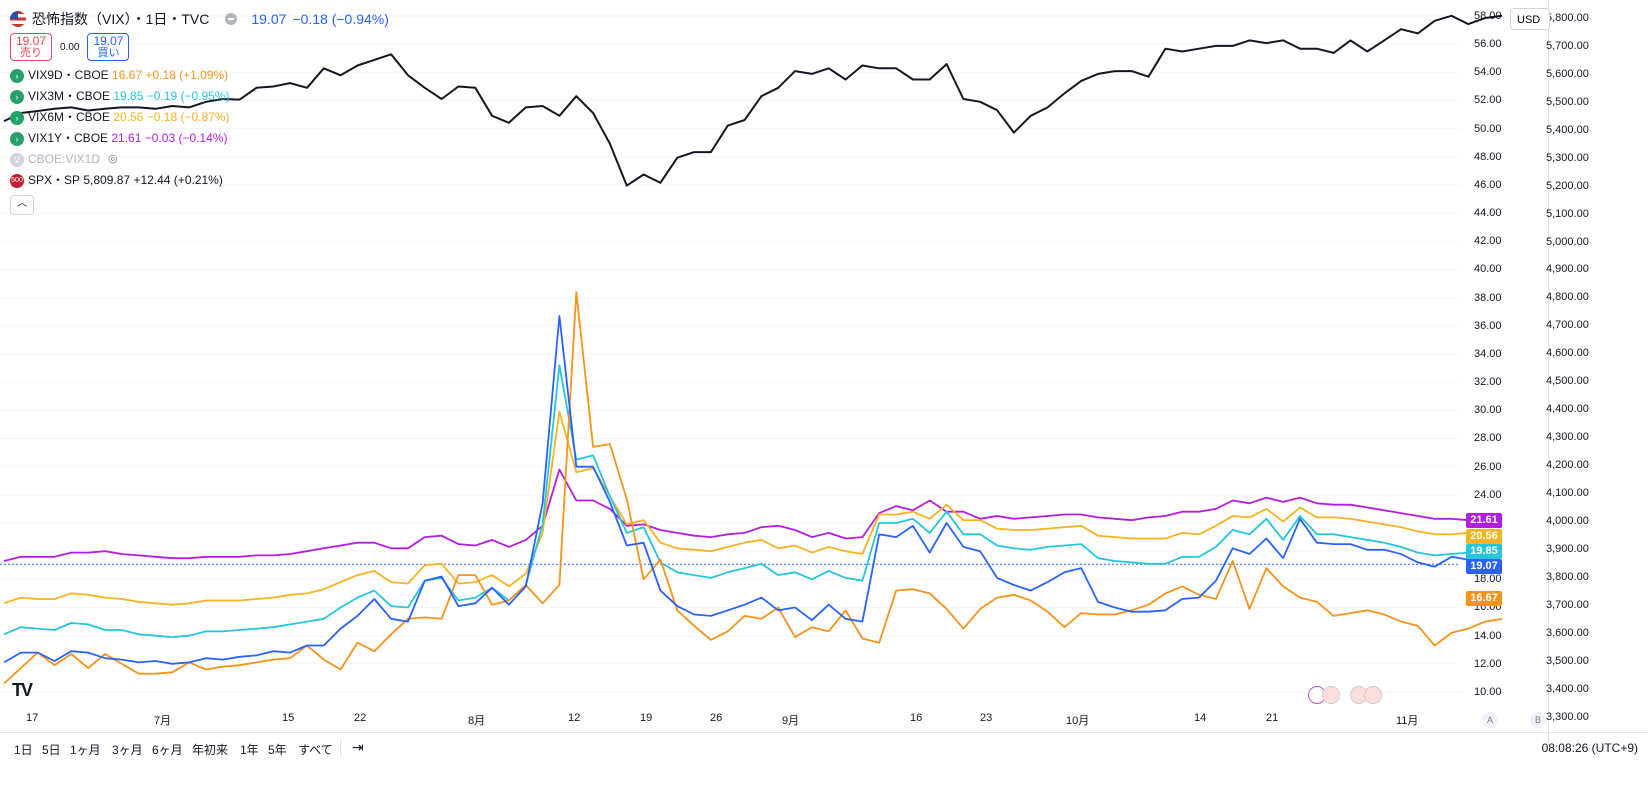 This screenshot has width=1648, height=806. I want to click on time-label: 23, so click(986, 718).